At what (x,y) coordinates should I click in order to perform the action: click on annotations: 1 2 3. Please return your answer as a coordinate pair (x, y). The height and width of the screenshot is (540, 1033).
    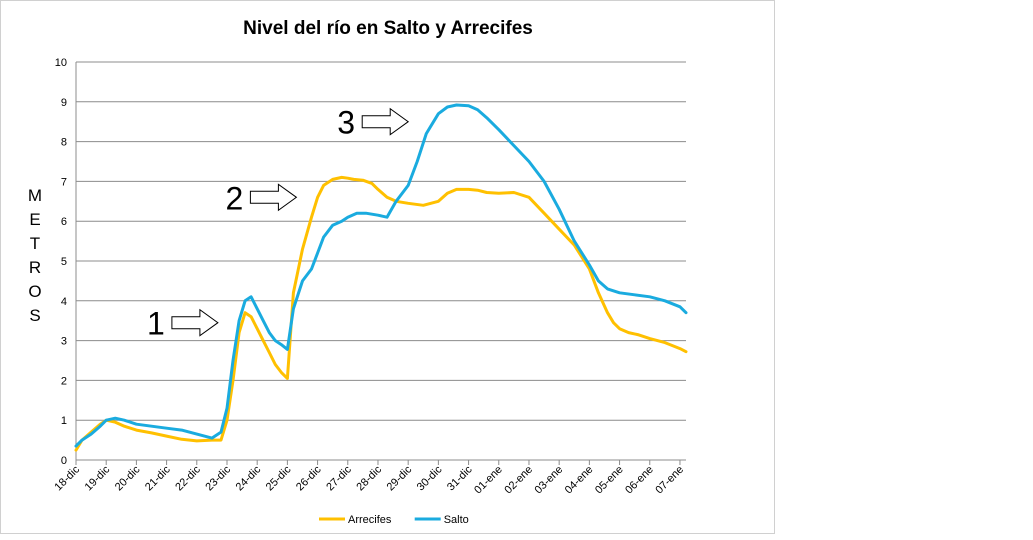
    Looking at the image, I should click on (278, 223).